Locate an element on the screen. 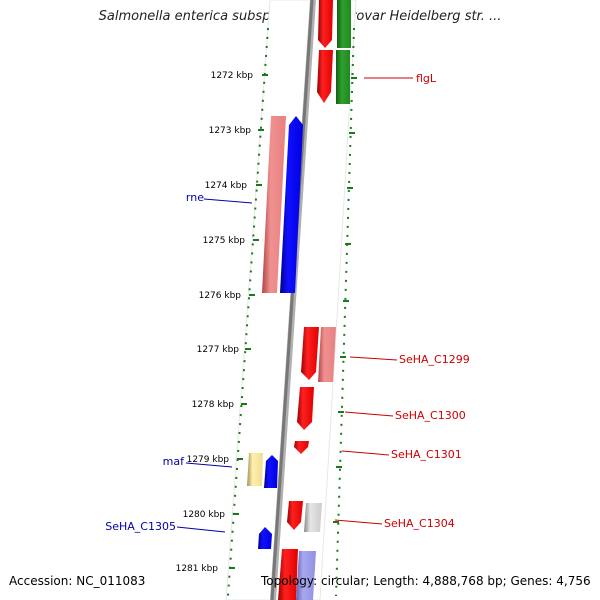  gene-arrow-rne is located at coordinates (291, 204).